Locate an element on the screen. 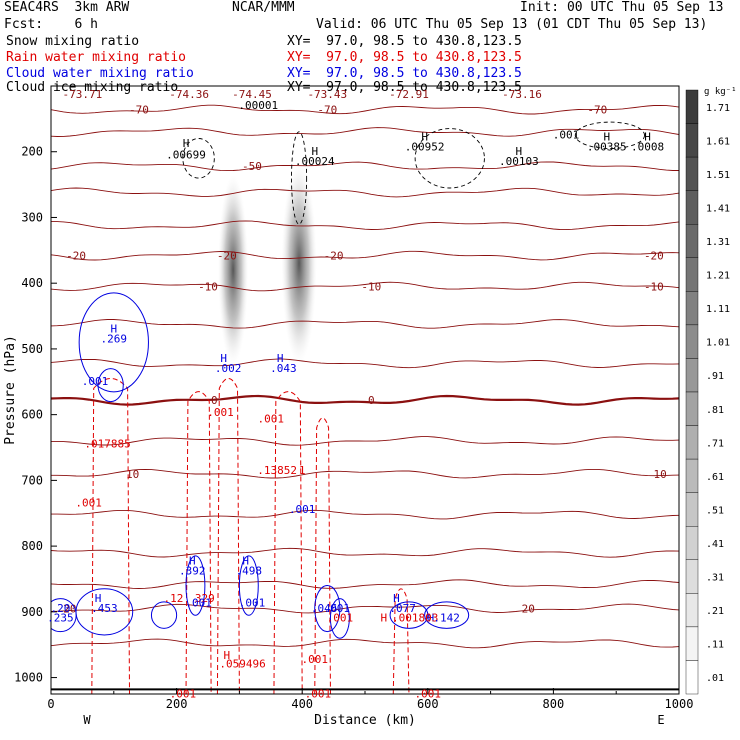 Image resolution: width=740 pixels, height=740 pixels. cloud-water-label: .392 is located at coordinates (192, 570).